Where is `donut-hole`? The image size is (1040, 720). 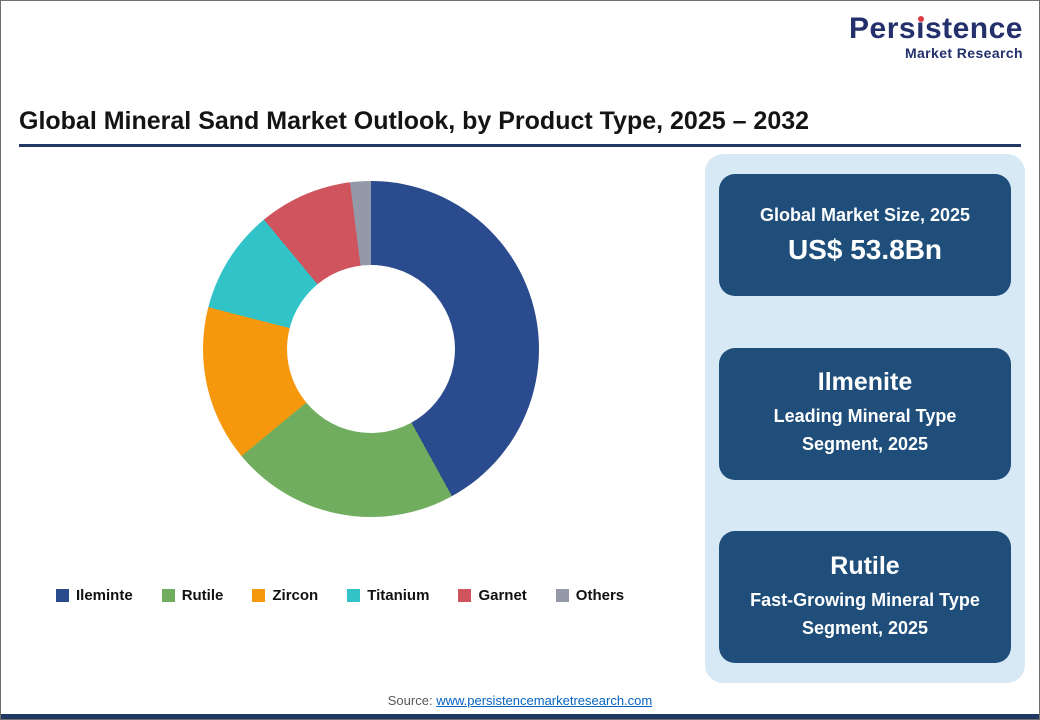
donut-hole is located at coordinates (371, 349).